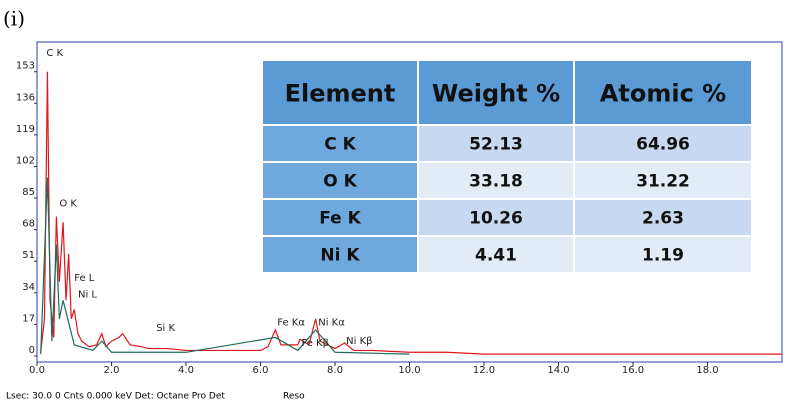 Image resolution: width=793 pixels, height=413 pixels. What do you see at coordinates (558, 370) in the screenshot?
I see `x-tick-label: 14.0` at bounding box center [558, 370].